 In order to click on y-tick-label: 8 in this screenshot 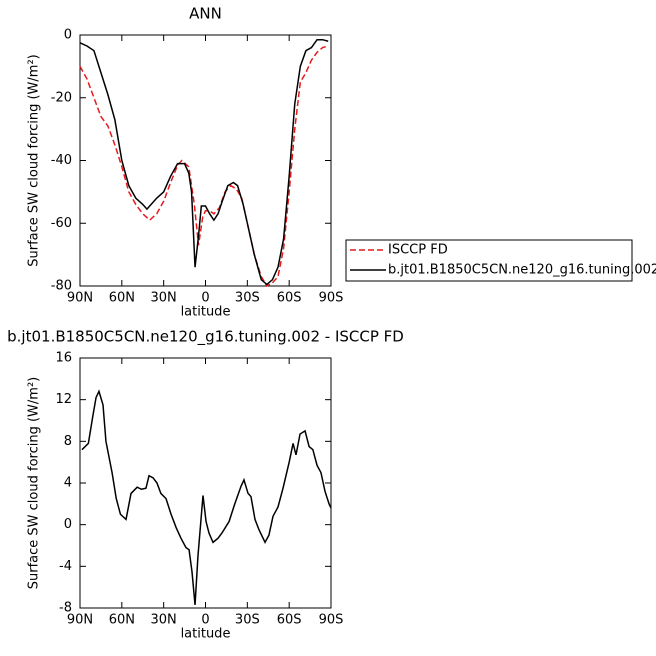, I will do `click(68, 441)`.